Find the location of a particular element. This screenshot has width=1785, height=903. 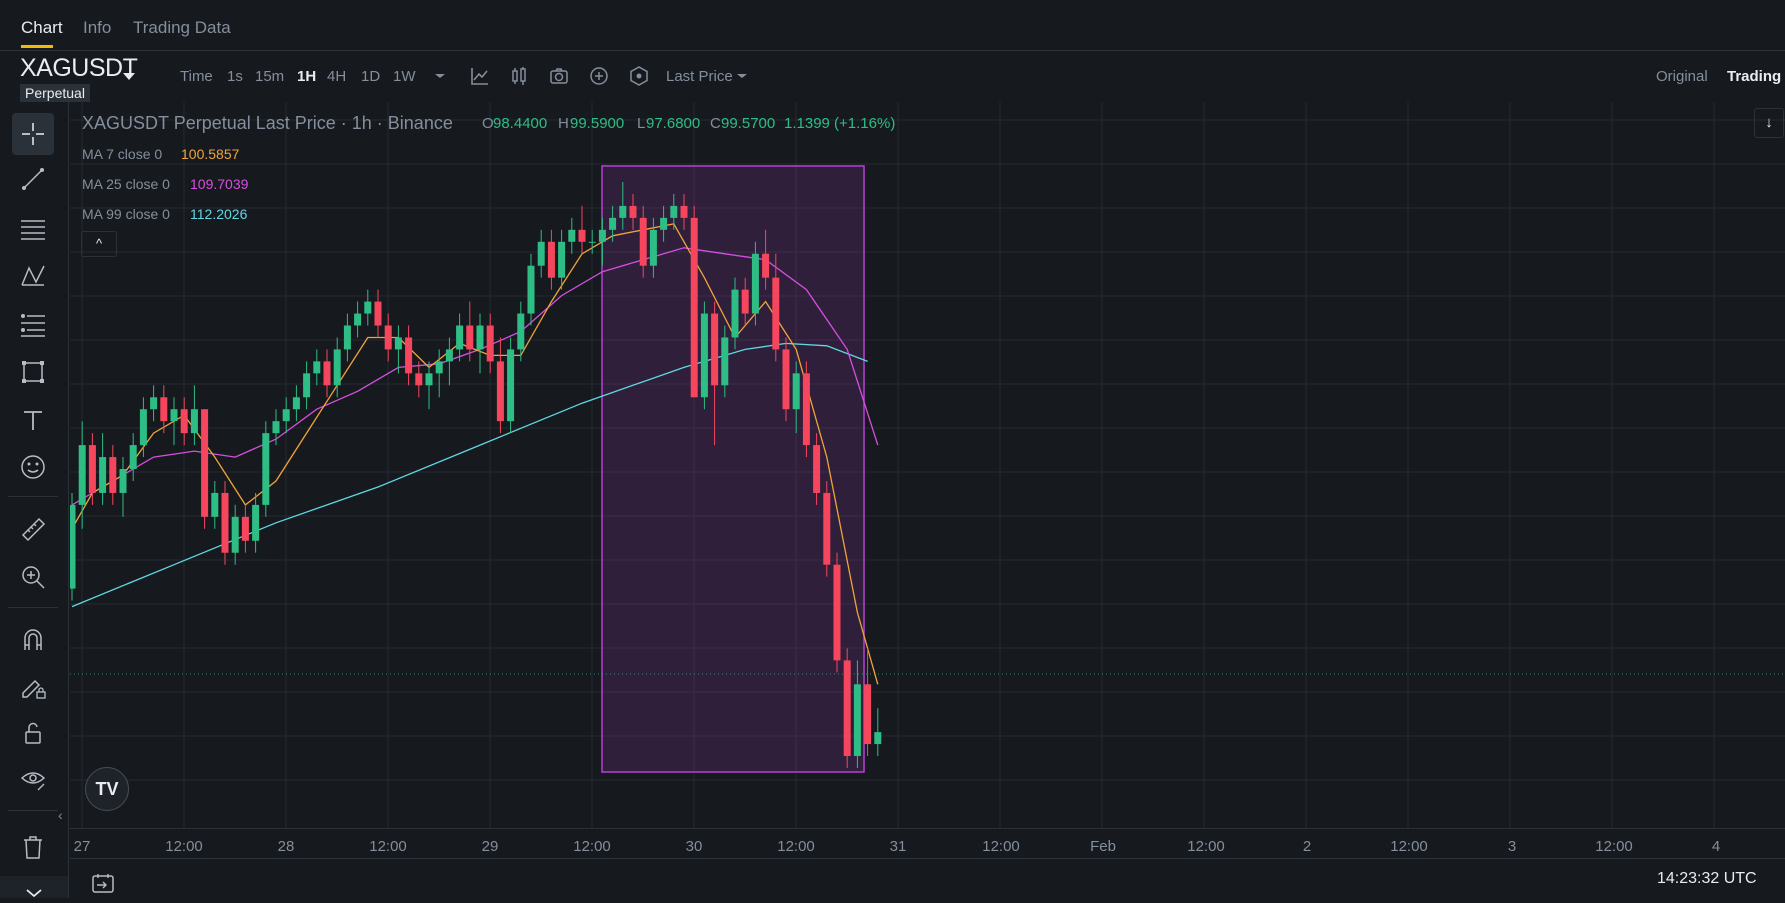

emoji-icon is located at coordinates (33, 467).